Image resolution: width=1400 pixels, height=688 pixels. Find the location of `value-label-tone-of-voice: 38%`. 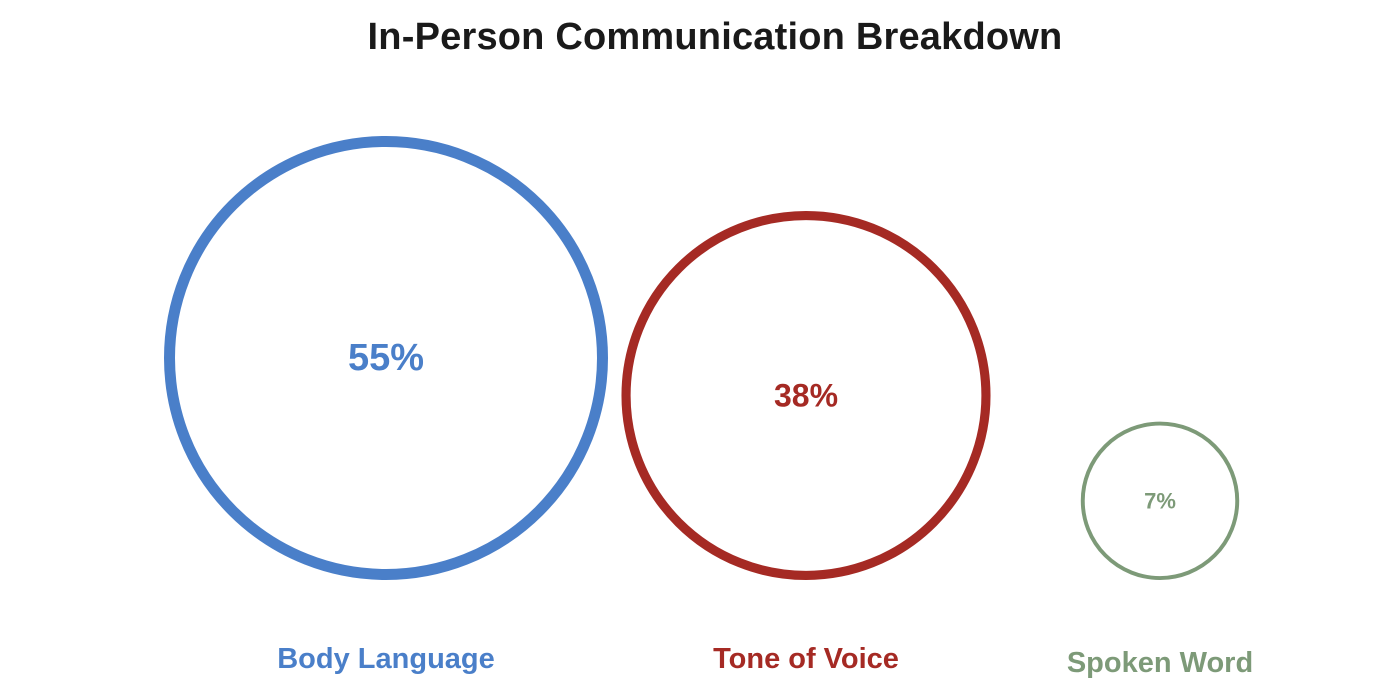

value-label-tone-of-voice: 38% is located at coordinates (806, 395).